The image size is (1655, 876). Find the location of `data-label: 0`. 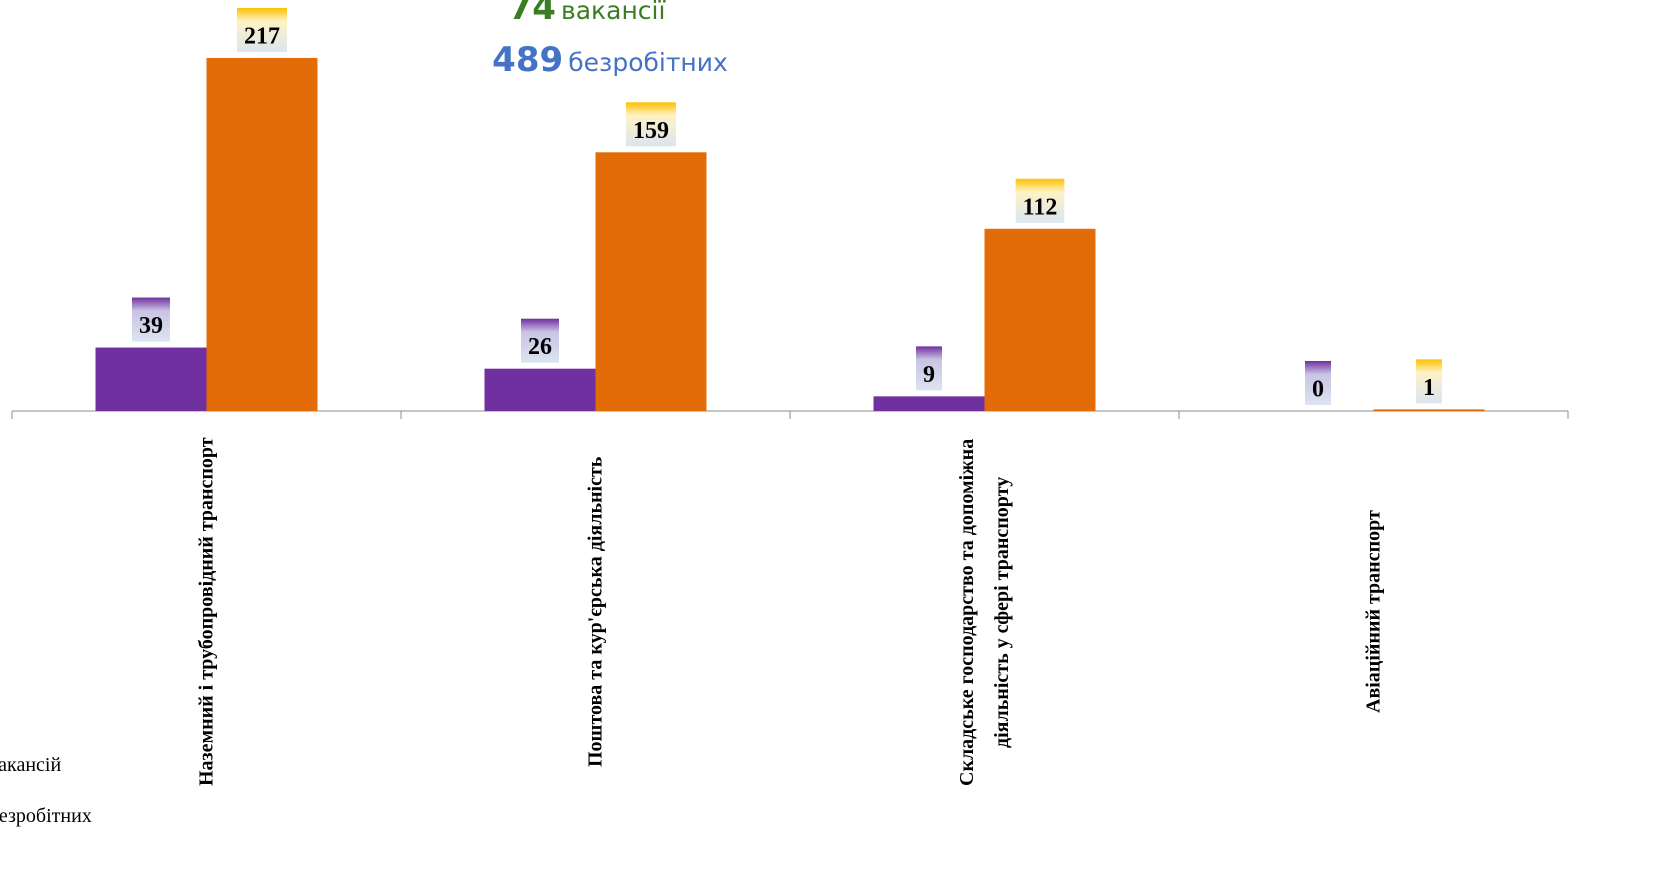

data-label: 0 is located at coordinates (1318, 383).